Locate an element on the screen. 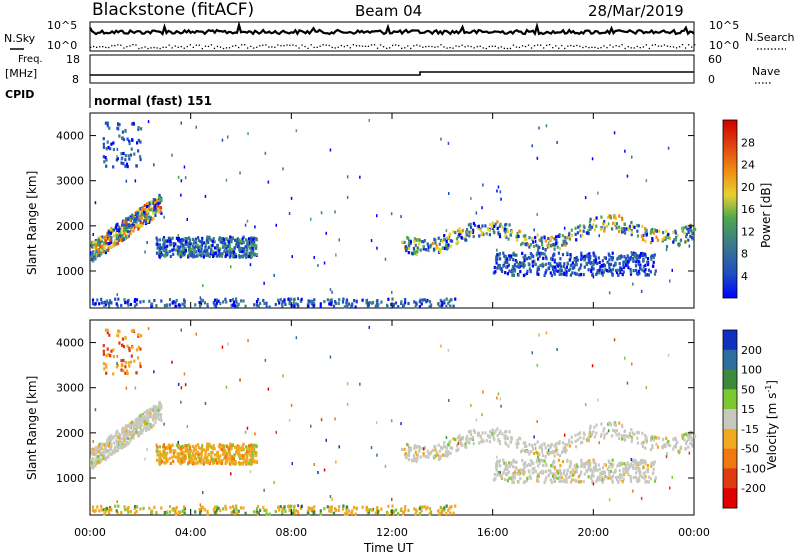 The height and width of the screenshot is (554, 800). x-tick-label: 08:00 is located at coordinates (291, 532).